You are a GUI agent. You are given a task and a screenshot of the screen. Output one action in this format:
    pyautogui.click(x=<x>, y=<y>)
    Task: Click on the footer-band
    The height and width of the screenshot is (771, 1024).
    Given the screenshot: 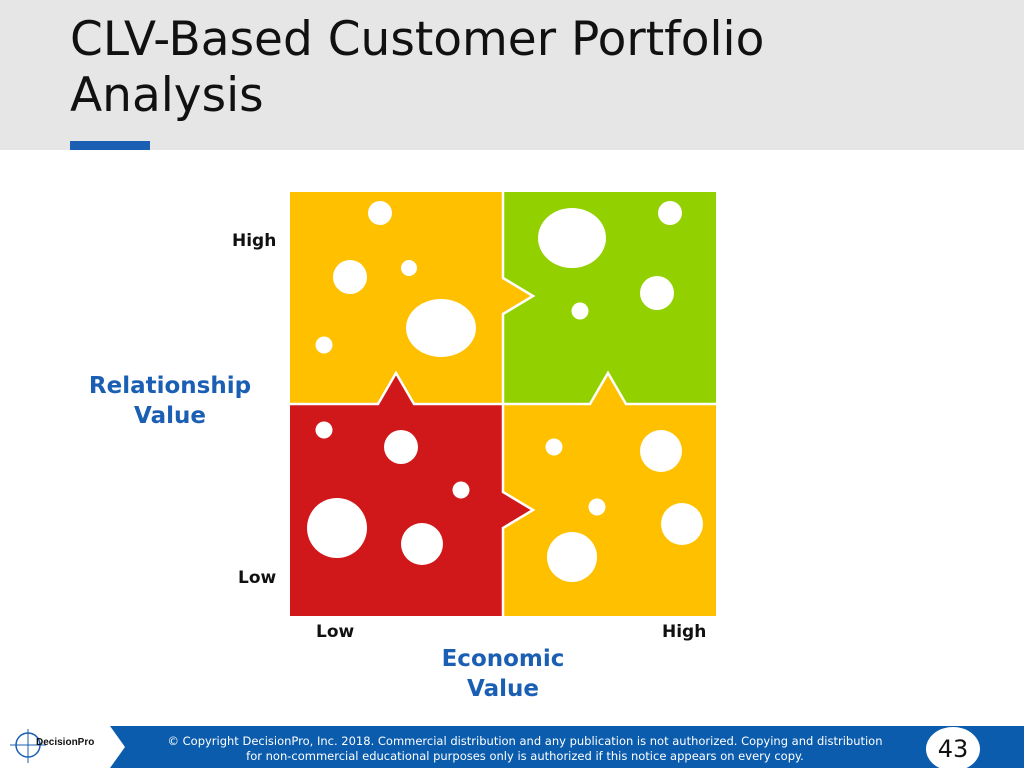 What is the action you would take?
    pyautogui.click(x=512, y=747)
    